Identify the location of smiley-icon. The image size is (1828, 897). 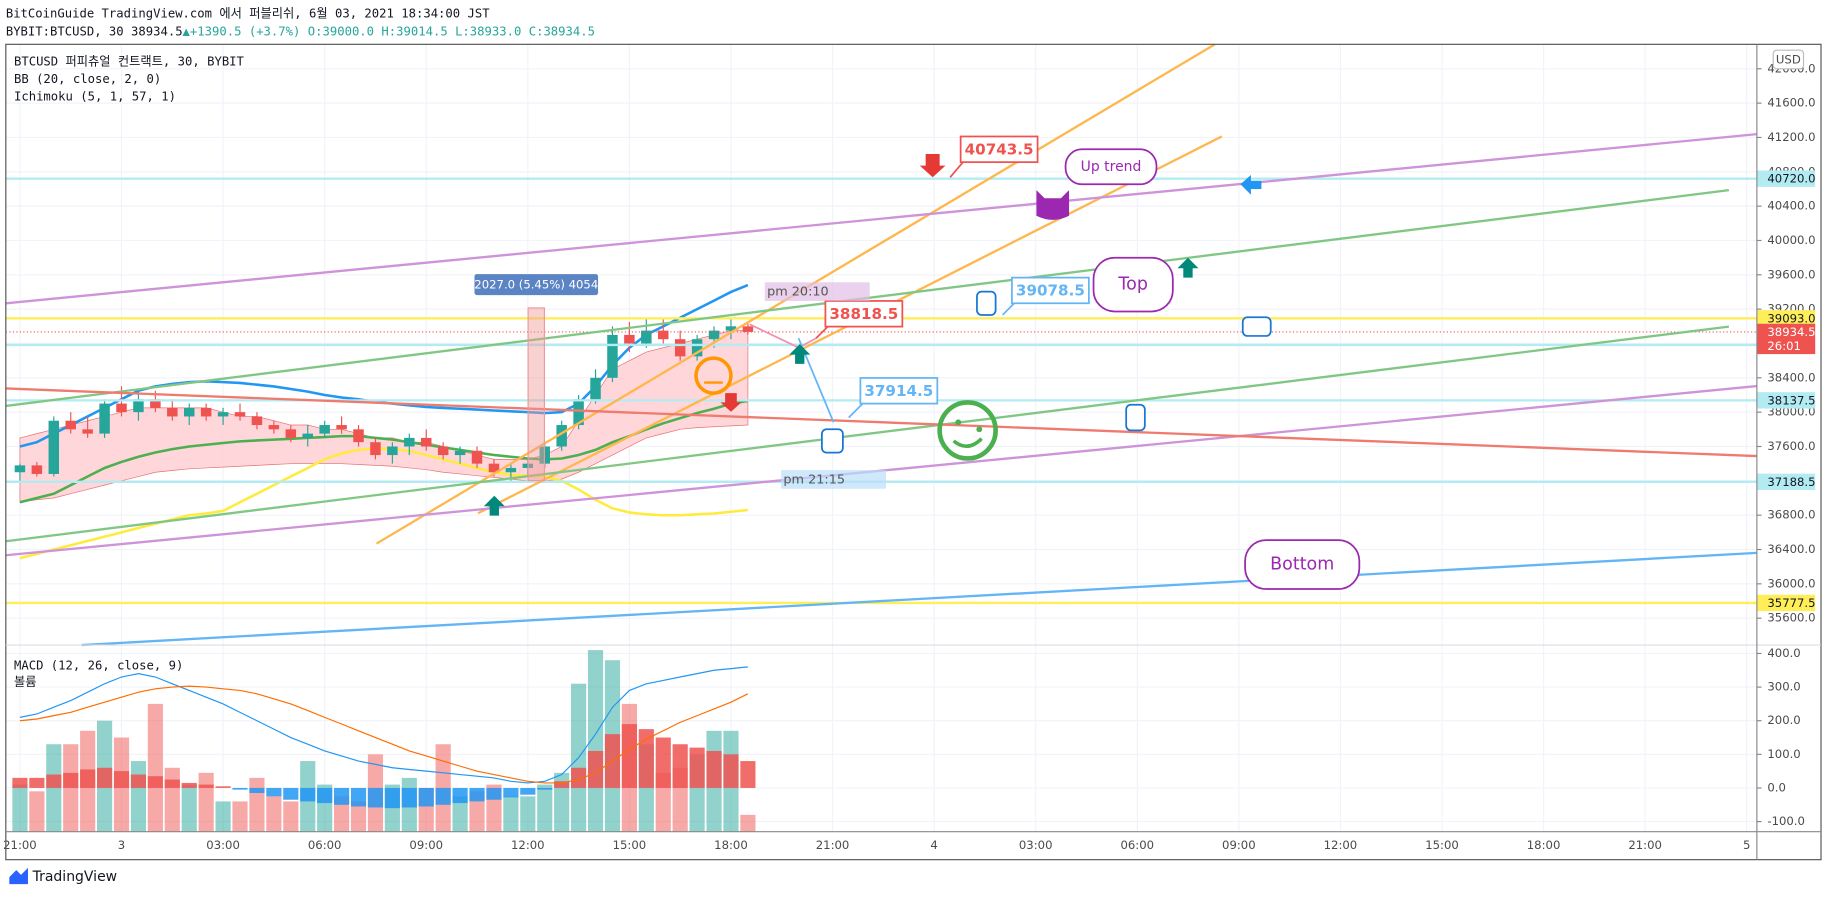
(967, 430).